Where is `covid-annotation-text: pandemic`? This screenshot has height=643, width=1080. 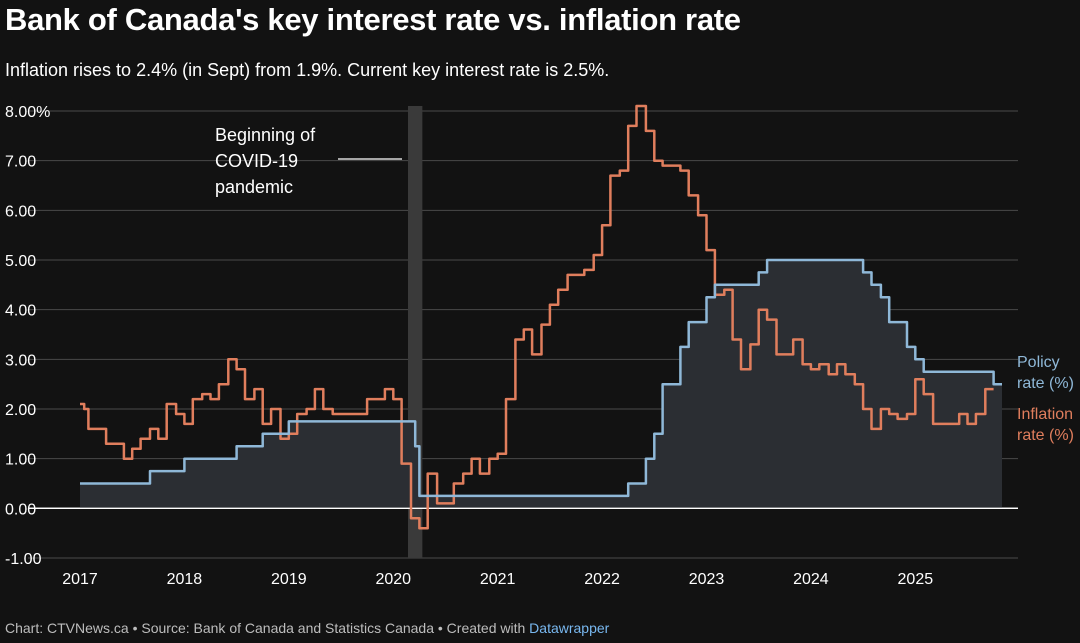 covid-annotation-text: pandemic is located at coordinates (254, 187).